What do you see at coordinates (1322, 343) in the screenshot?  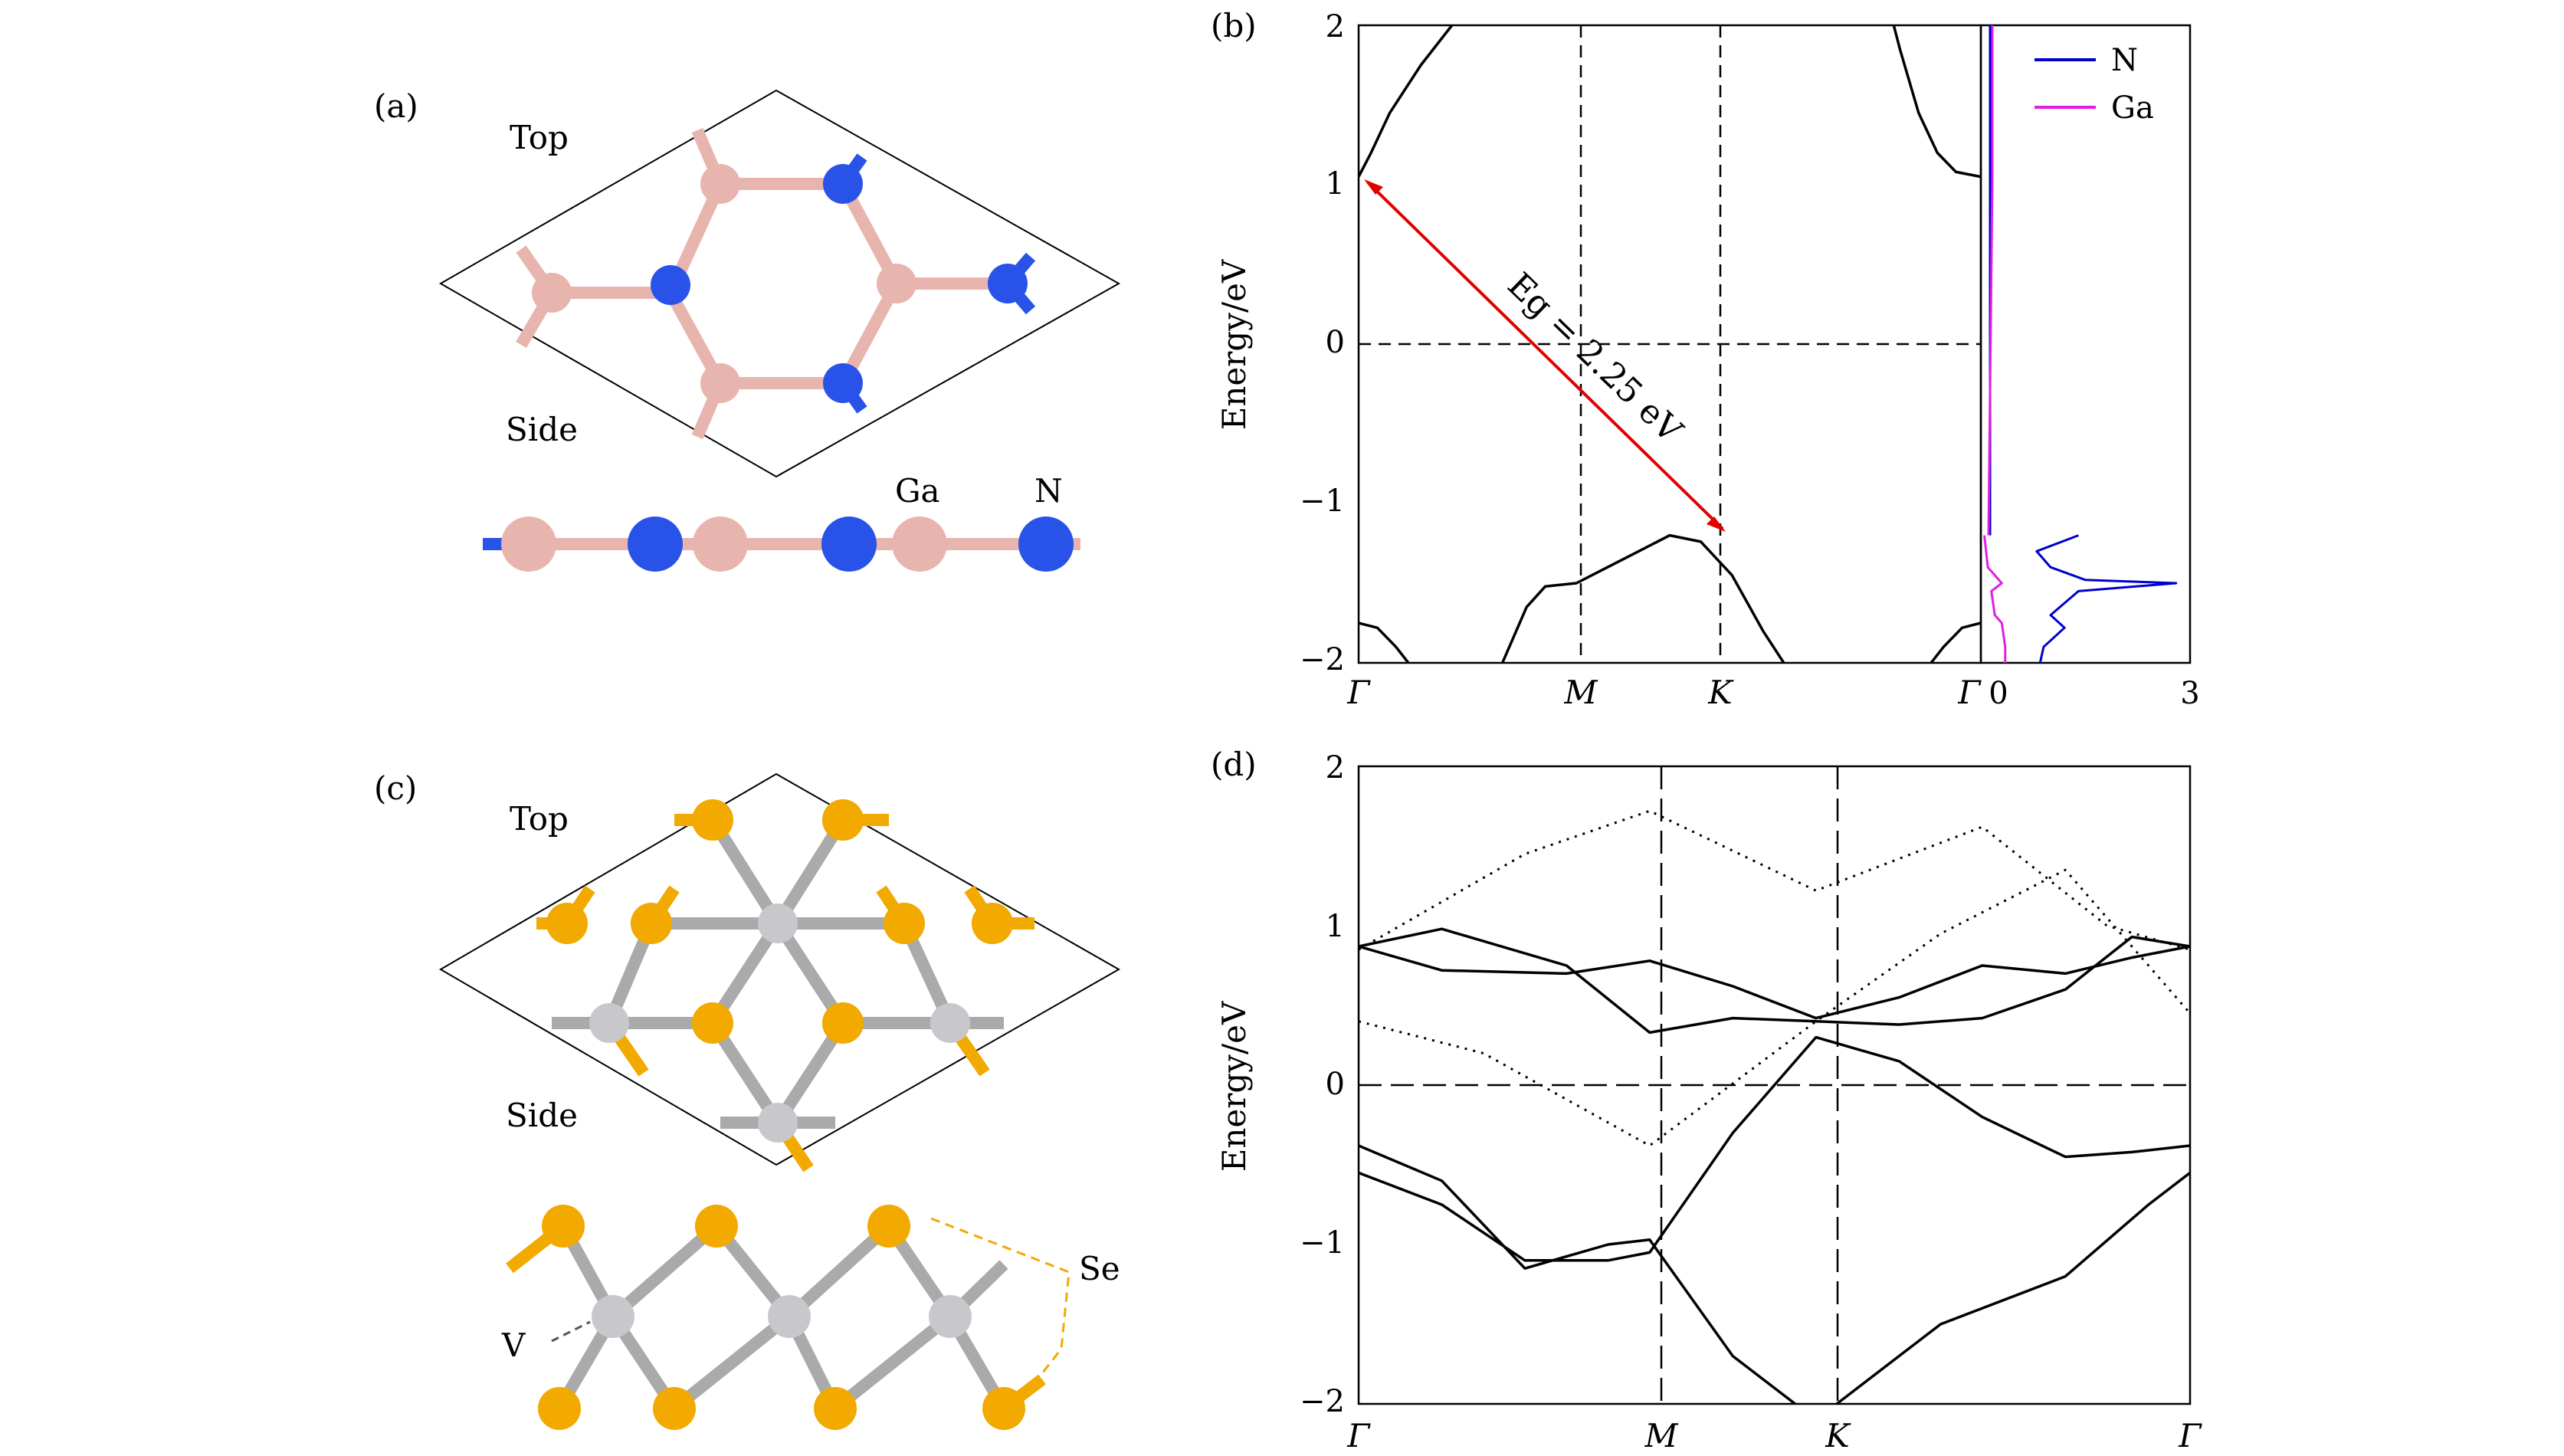 I see `panel-b-yticks: 2 1 0 −1 −2` at bounding box center [1322, 343].